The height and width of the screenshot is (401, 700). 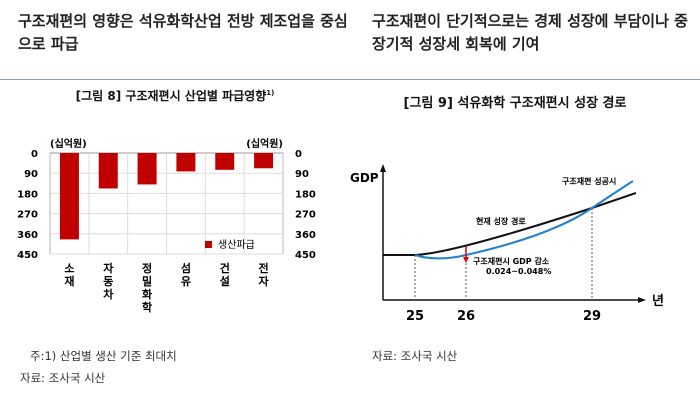 What do you see at coordinates (530, 32) in the screenshot?
I see `header-right: 구조재편이 단기적으로는 경제 성장에 부담이나 중장기적 성장세 회복에 기여` at bounding box center [530, 32].